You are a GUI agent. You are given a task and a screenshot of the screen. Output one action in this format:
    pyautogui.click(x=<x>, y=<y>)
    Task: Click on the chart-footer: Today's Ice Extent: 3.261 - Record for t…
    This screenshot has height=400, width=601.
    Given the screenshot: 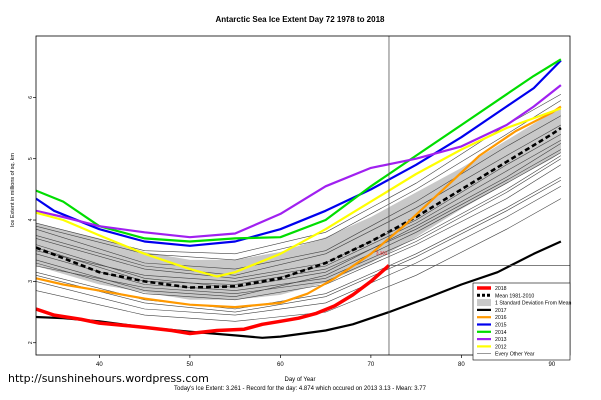 What is the action you would take?
    pyautogui.click(x=300, y=389)
    